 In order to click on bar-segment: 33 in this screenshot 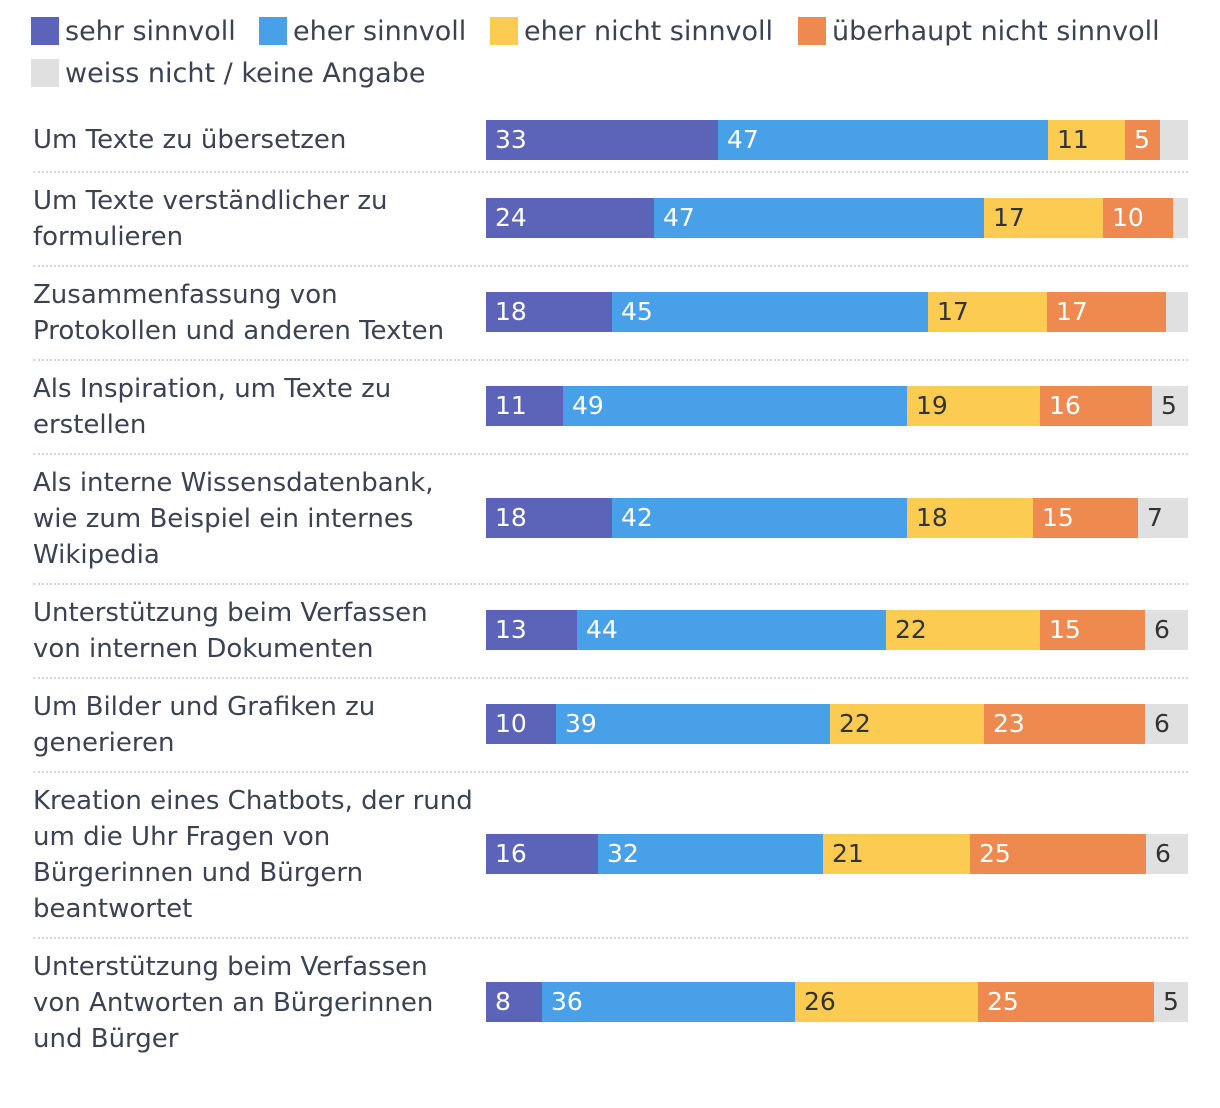, I will do `click(602, 140)`.